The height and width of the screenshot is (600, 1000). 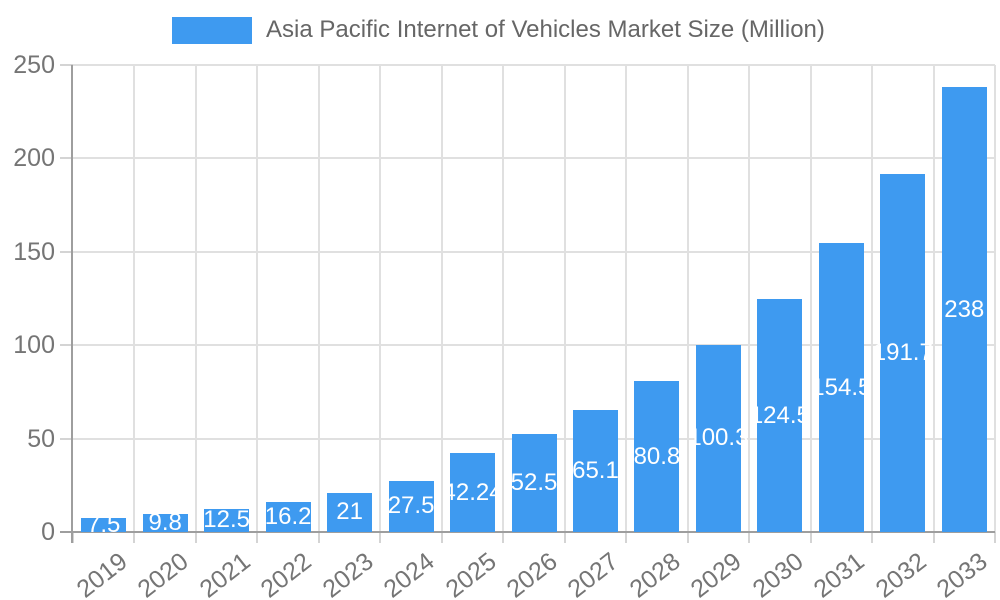 I want to click on legend-swatch-icon, so click(x=212, y=30).